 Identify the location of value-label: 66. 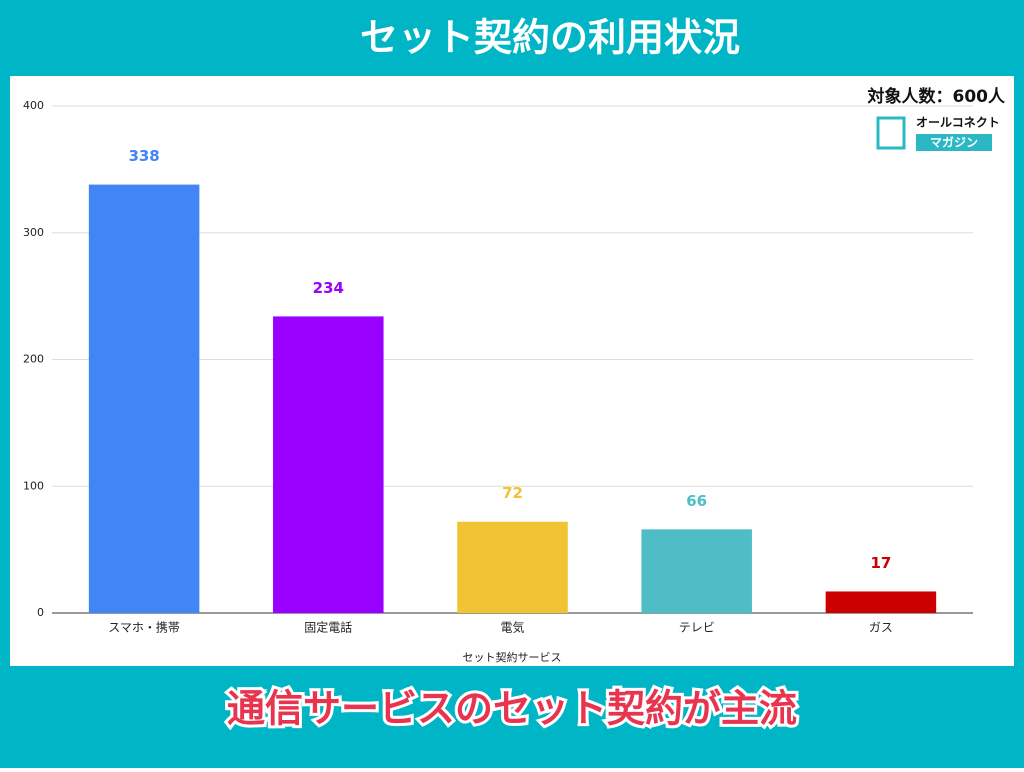
(696, 501).